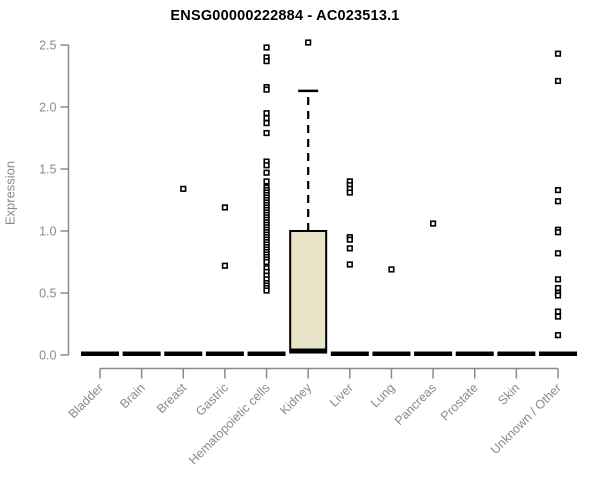  I want to click on y-tick-label: 0.0, so click(47, 356).